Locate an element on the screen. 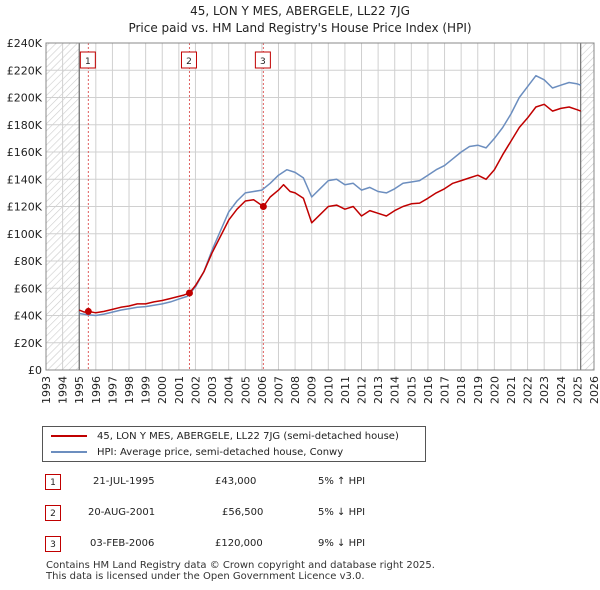 This screenshot has width=600, height=590. transaction-hpi: 9% ↓ HPI is located at coordinates (342, 543).